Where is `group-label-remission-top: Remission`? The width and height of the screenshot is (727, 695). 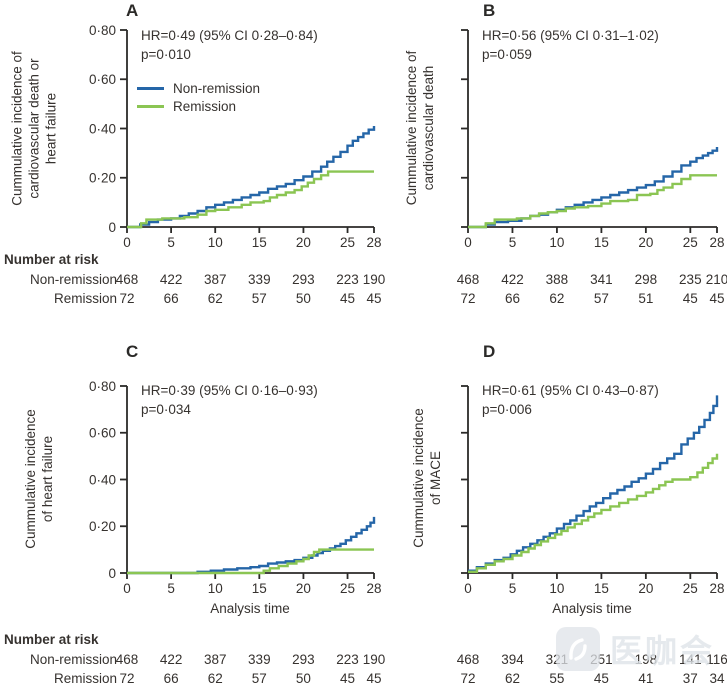 group-label-remission-top: Remission is located at coordinates (85, 298).